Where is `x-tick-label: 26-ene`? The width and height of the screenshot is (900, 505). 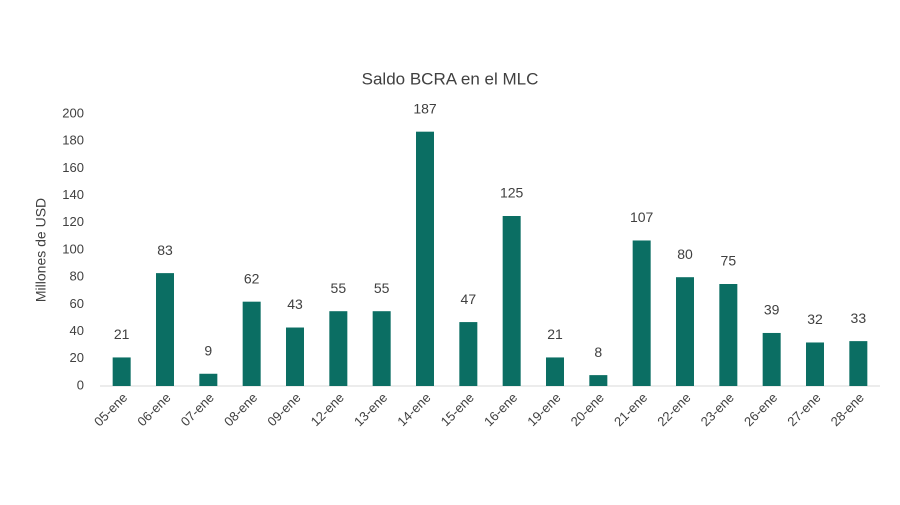
x-tick-label: 26-ene is located at coordinates (760, 409).